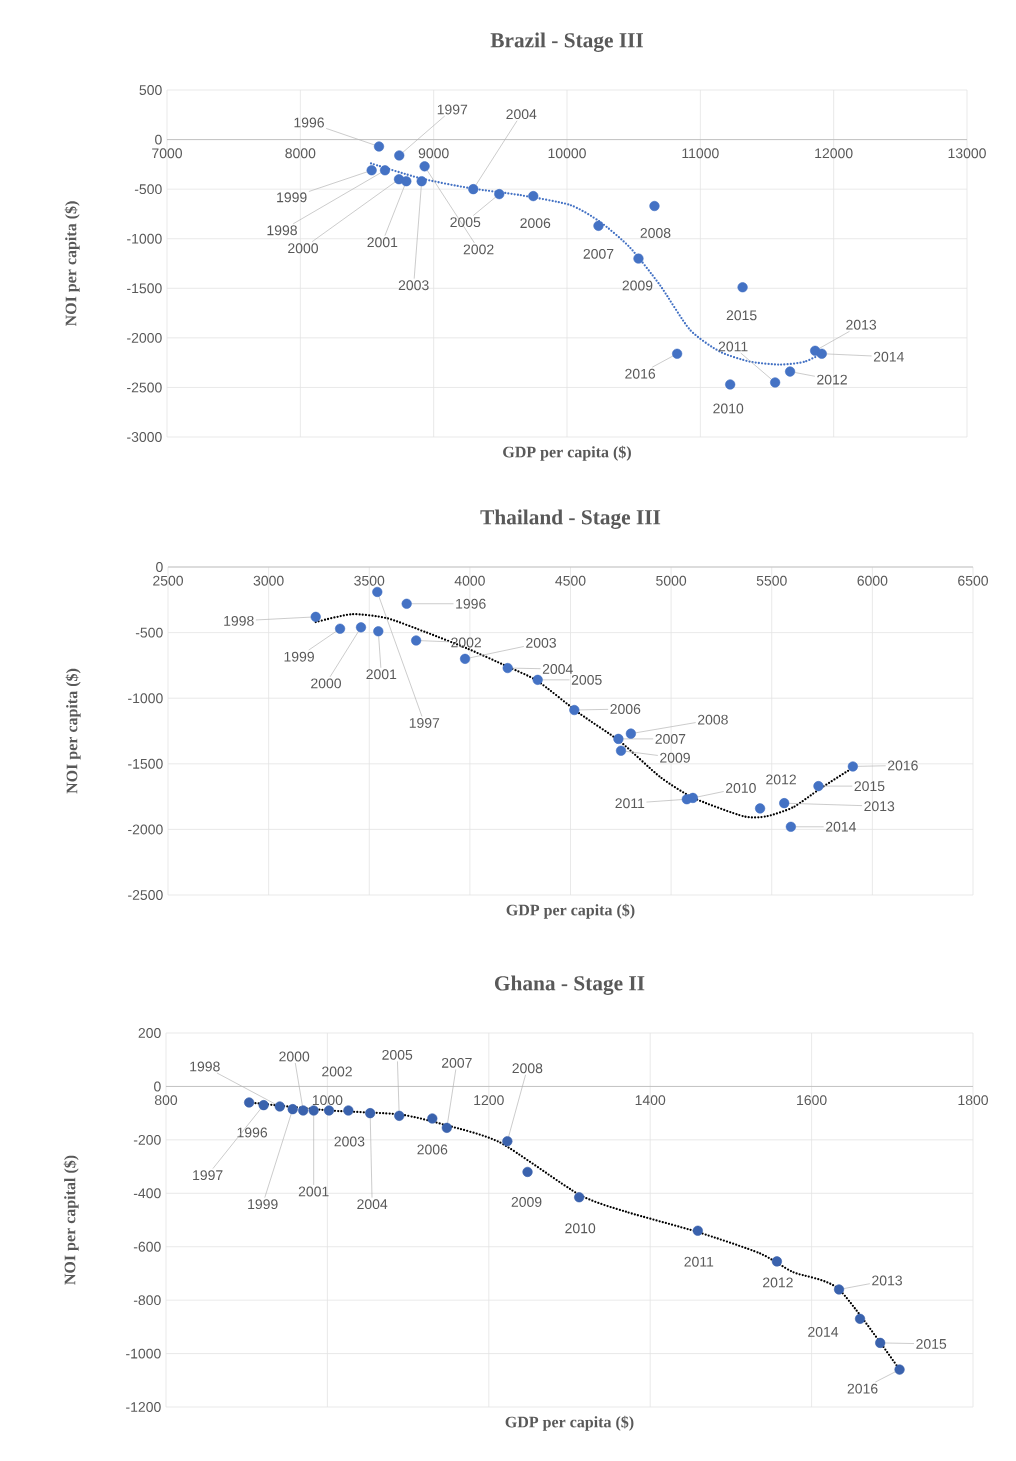 The height and width of the screenshot is (1461, 1016). What do you see at coordinates (834, 153) in the screenshot?
I see `x-tick-label: 12000` at bounding box center [834, 153].